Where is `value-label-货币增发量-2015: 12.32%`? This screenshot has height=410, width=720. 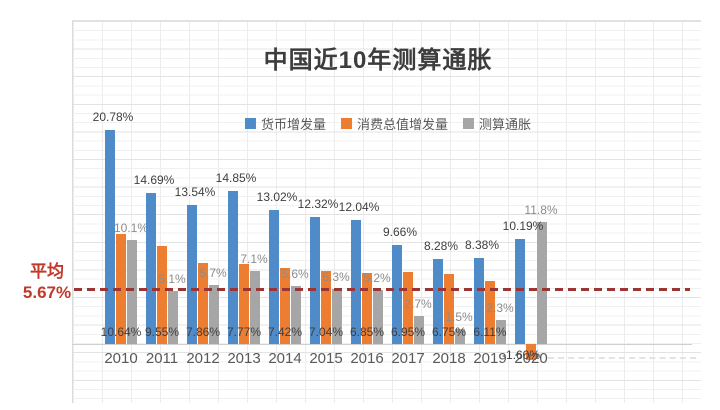
value-label-货币增发量-2015: 12.32% is located at coordinates (318, 204).